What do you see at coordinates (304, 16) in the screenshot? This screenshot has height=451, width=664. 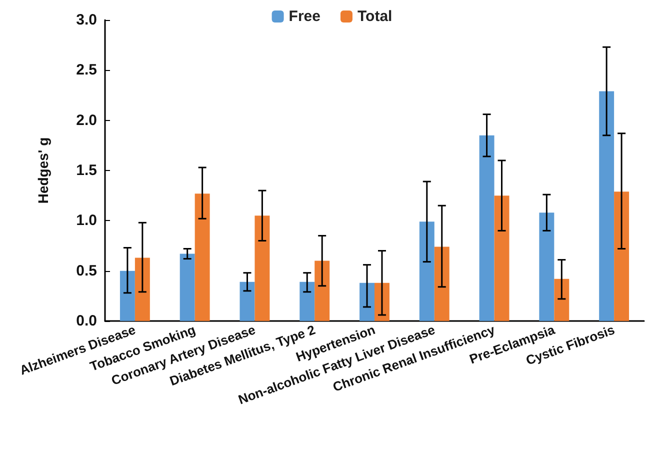 I see `legend-label: Free` at bounding box center [304, 16].